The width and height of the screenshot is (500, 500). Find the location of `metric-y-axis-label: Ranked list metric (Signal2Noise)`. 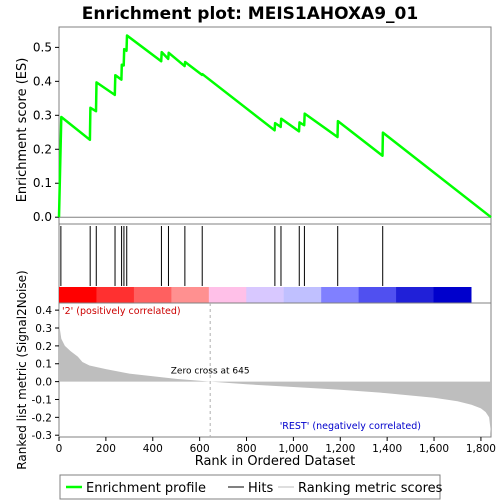

metric-y-axis-label: Ranked list metric (Signal2Noise) is located at coordinates (22, 369).